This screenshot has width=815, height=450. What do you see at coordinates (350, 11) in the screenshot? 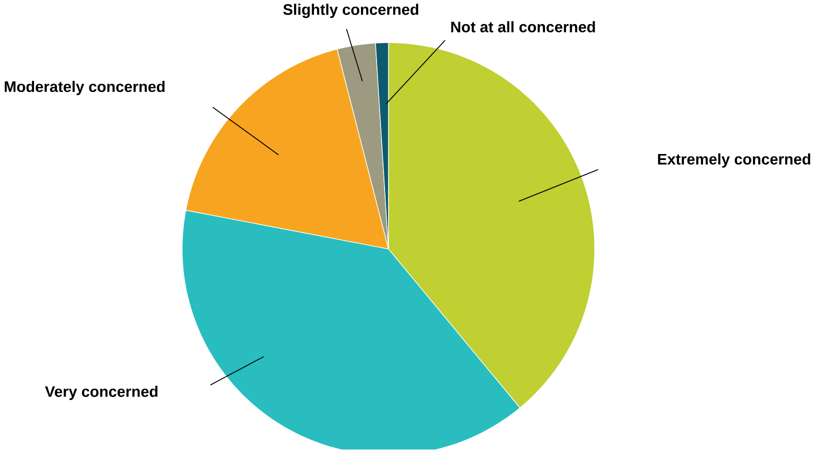
I see `slice-label: Slightly concerned` at bounding box center [350, 11].